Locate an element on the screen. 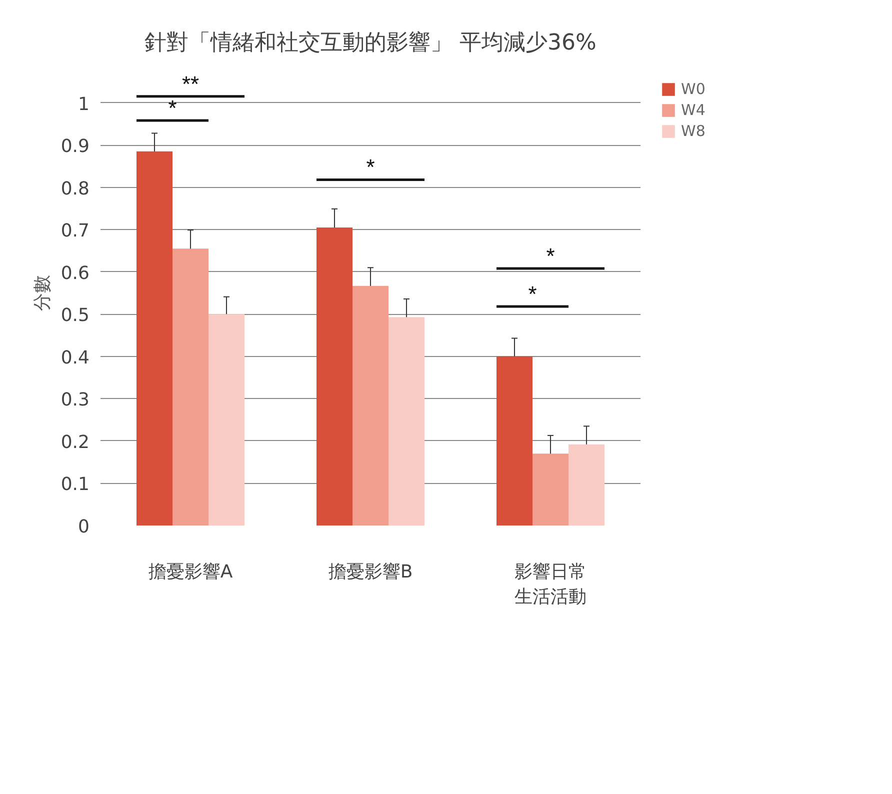  y-tick-label: 0.2 is located at coordinates (75, 442).